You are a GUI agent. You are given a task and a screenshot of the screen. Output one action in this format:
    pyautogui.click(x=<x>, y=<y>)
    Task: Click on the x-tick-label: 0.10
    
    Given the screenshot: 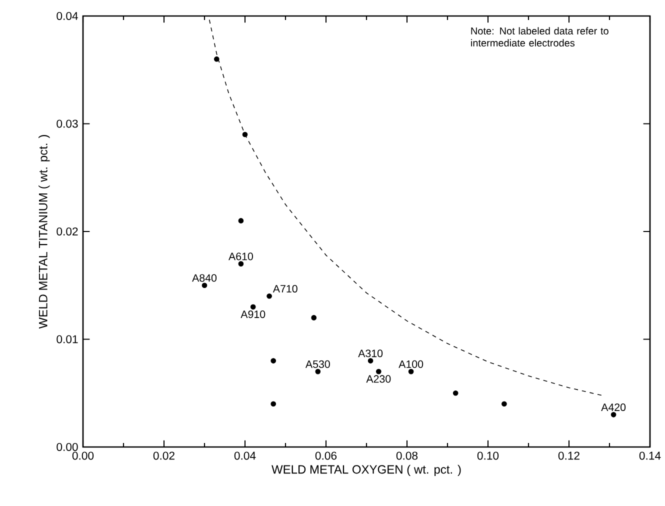 What is the action you would take?
    pyautogui.click(x=488, y=456)
    